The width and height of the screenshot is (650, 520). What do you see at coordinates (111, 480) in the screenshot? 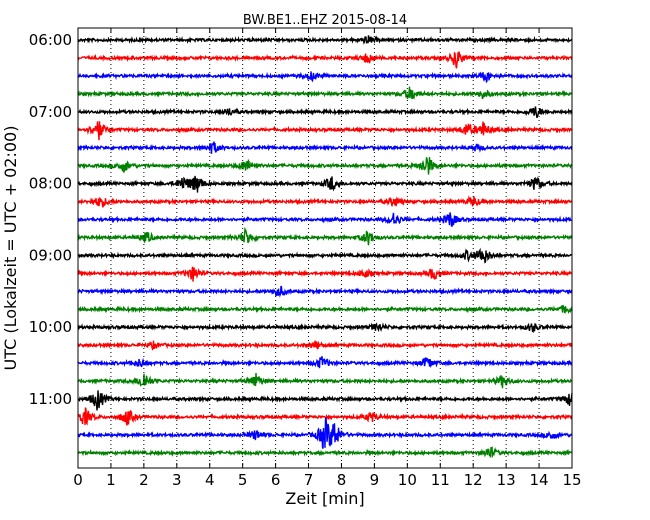
I see `x-tick-label: 1` at bounding box center [111, 480].